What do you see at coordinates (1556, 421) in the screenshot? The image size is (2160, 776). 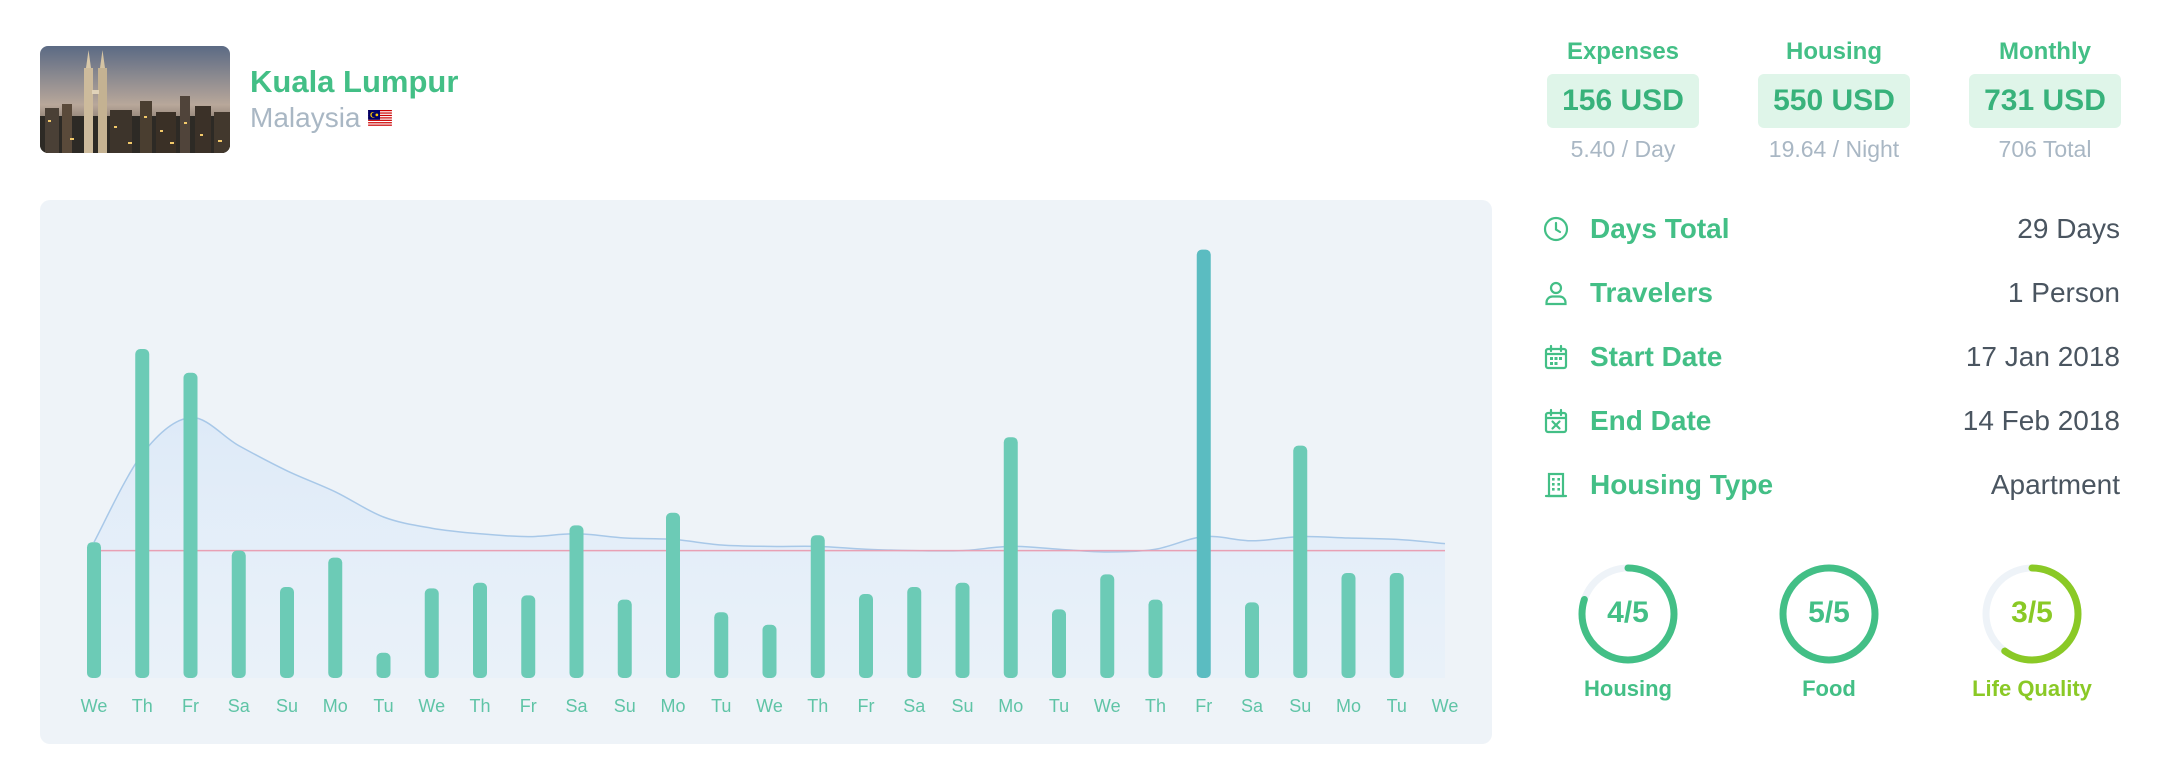 I see `calendar-x-icon` at bounding box center [1556, 421].